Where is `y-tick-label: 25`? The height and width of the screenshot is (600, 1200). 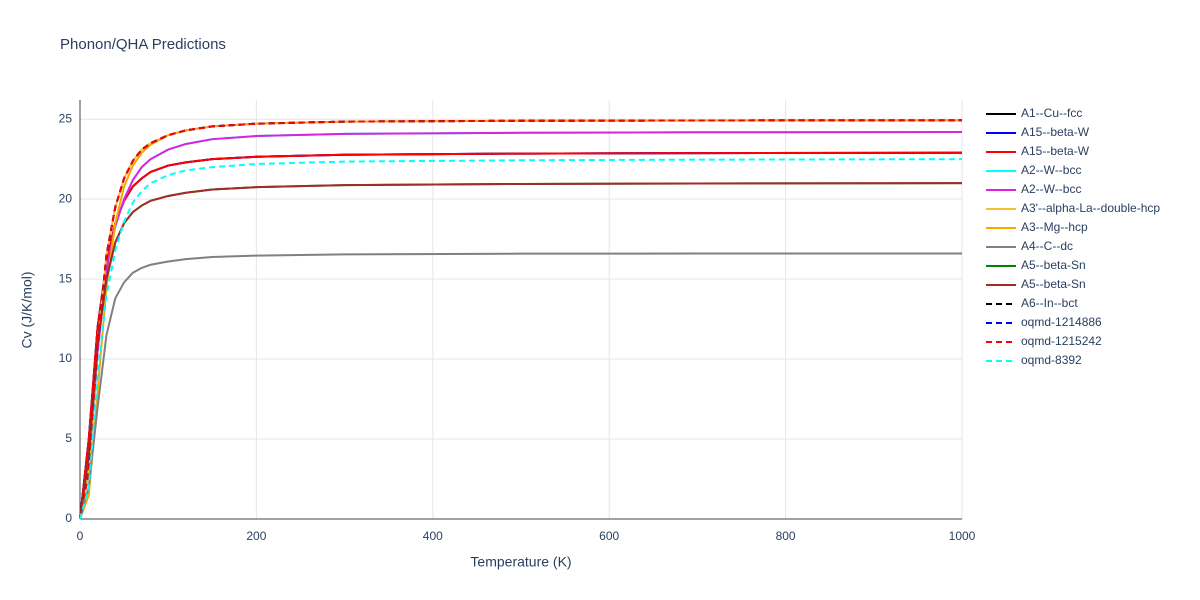 y-tick-label: 25 is located at coordinates (66, 118).